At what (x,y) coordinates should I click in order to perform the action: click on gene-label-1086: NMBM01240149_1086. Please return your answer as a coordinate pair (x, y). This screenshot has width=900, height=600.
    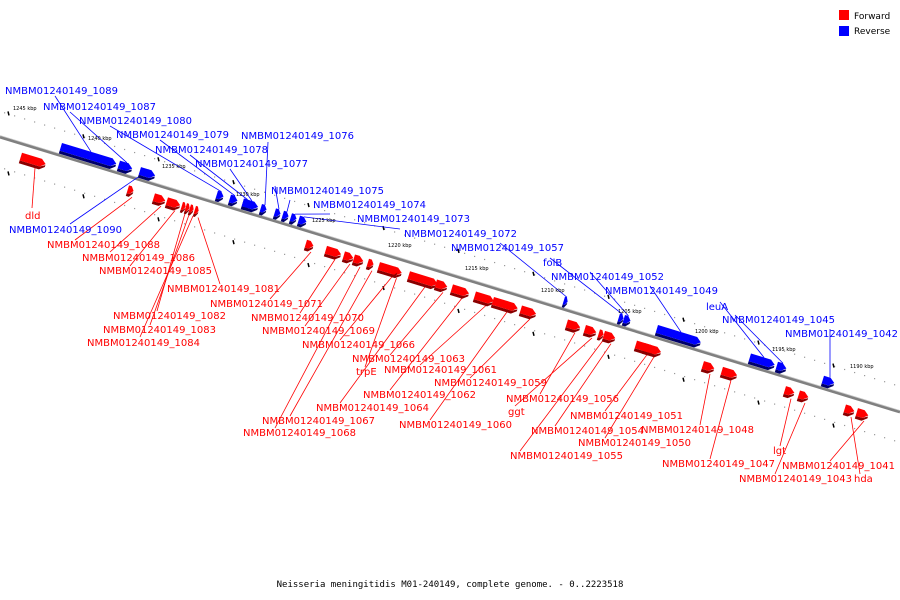
    Looking at the image, I should click on (138, 258).